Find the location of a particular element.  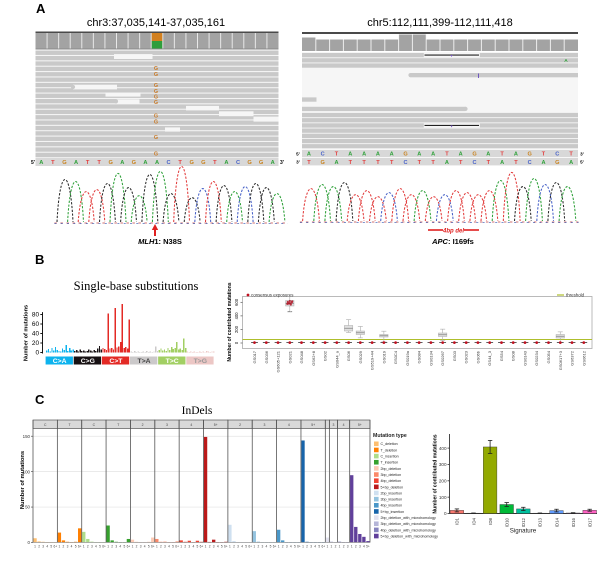

svg-text: 80 is located at coordinates (36, 315).